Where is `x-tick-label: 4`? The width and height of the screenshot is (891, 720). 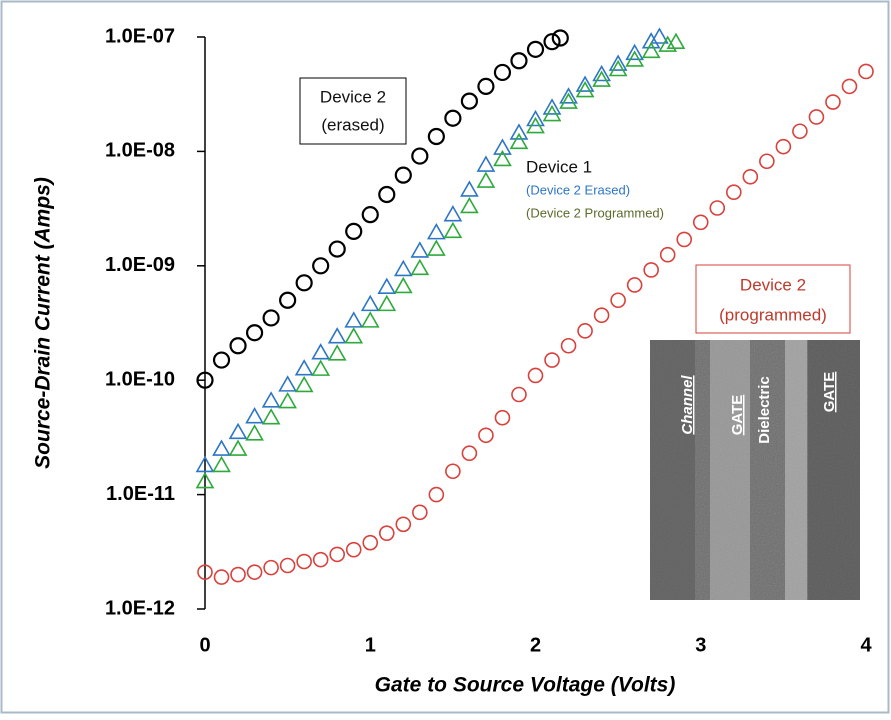 x-tick-label: 4 is located at coordinates (866, 645).